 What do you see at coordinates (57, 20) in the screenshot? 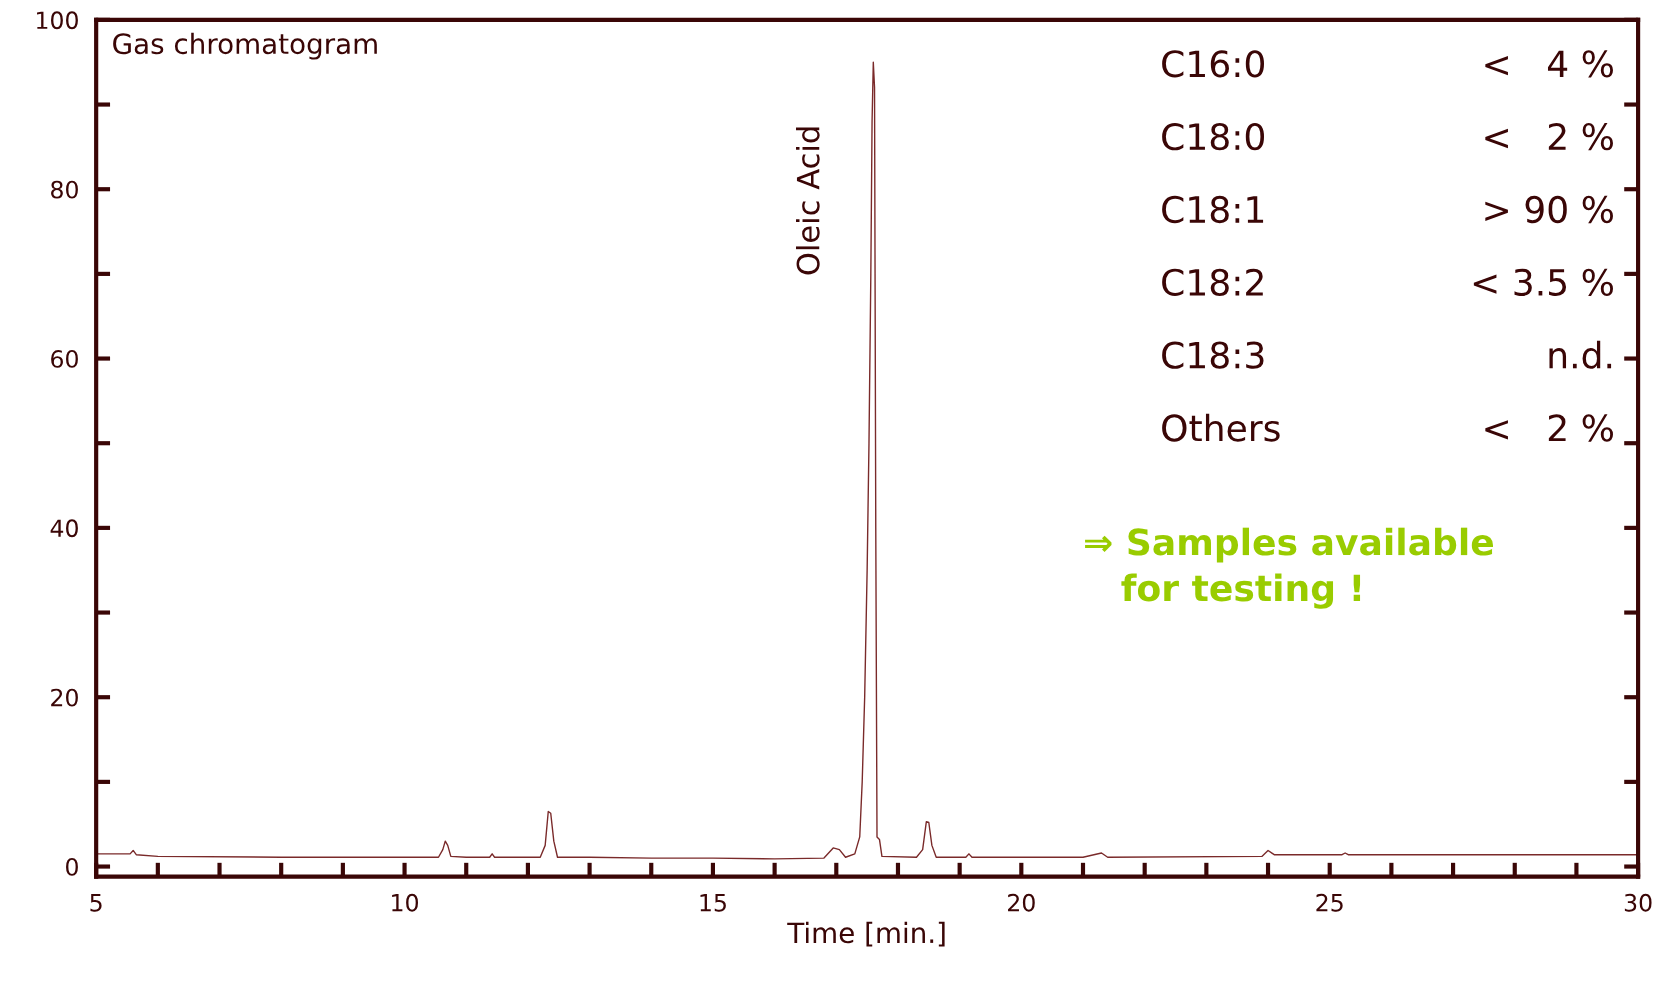
I see `y-tick-label: 100` at bounding box center [57, 20].